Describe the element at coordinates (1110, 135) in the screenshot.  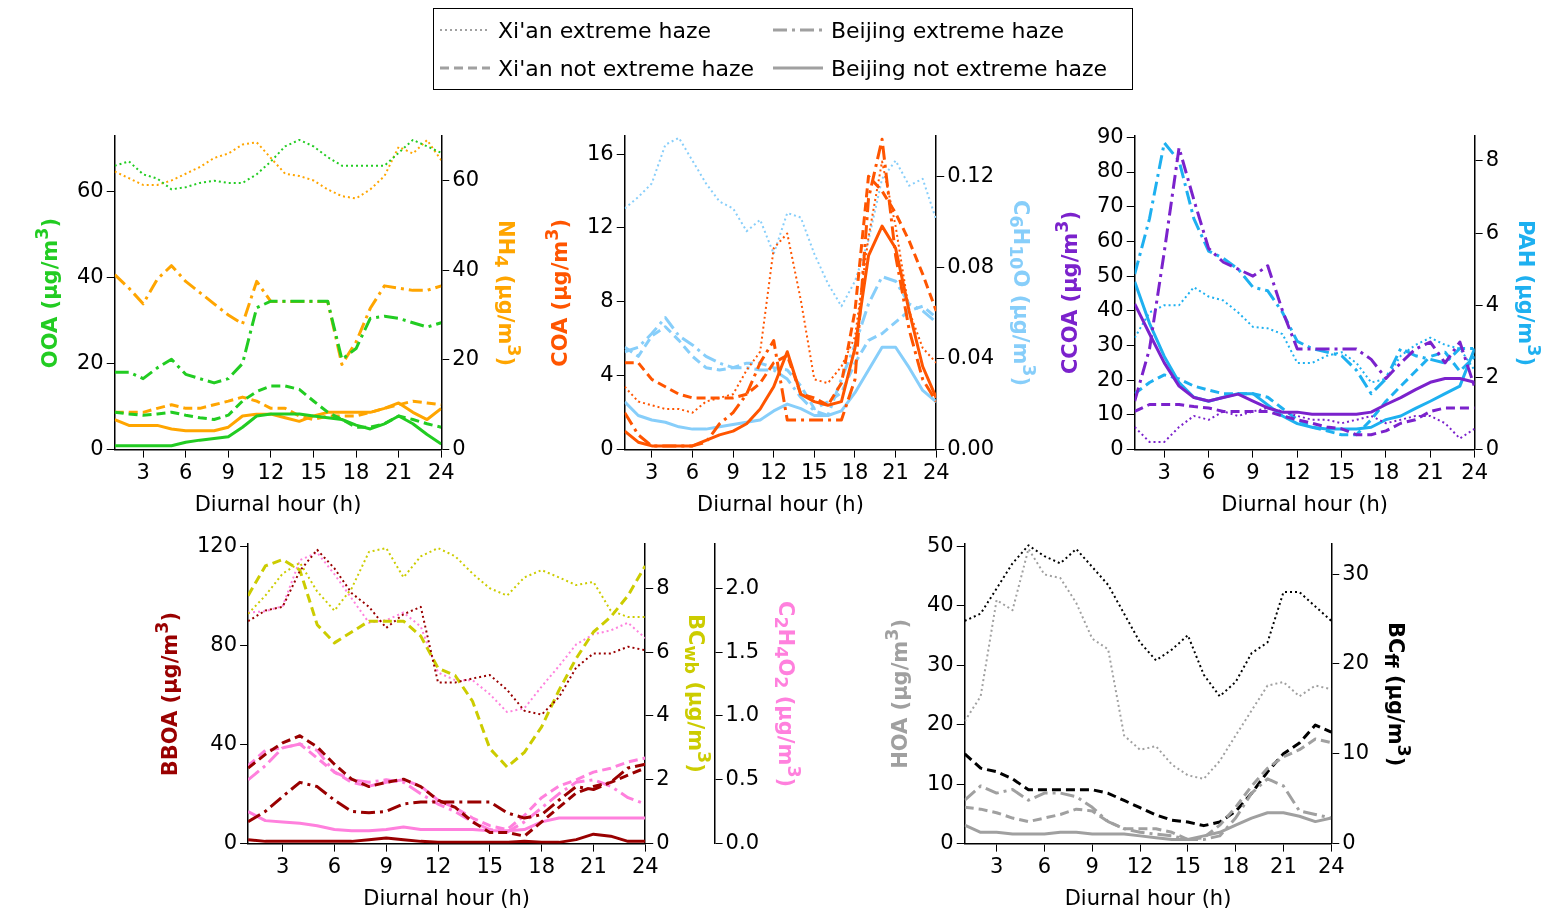
I see `y-tick-label: 90` at that location.